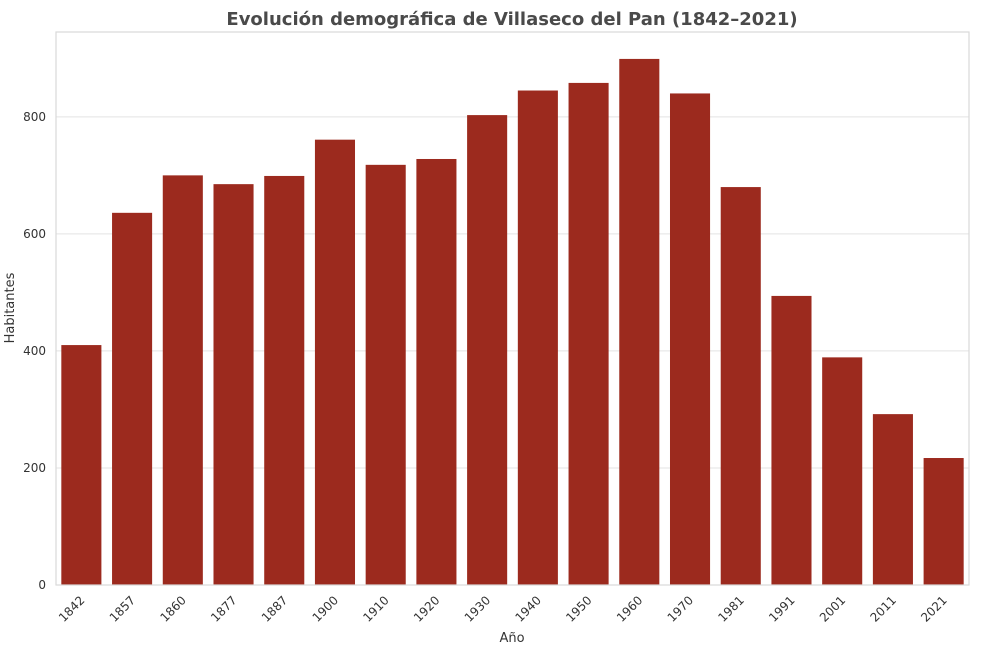 This screenshot has width=981, height=655. I want to click on x-tick-label: 1940, so click(527, 608).